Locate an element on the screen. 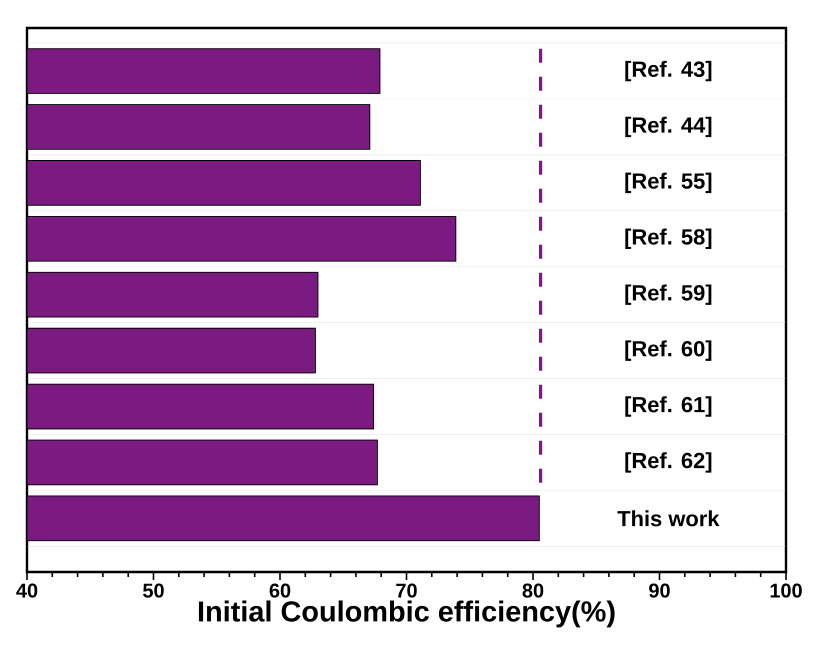 Image resolution: width=813 pixels, height=671 pixels. y-tick-label: This work is located at coordinates (668, 518).